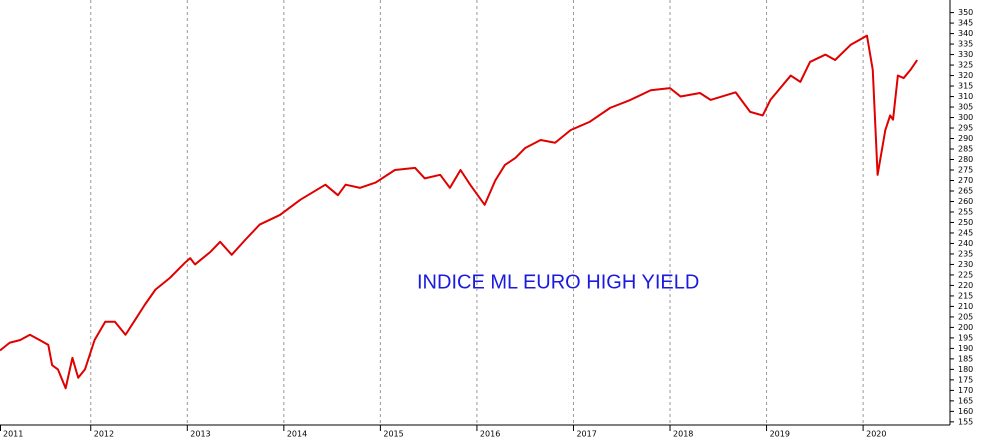  Describe the element at coordinates (965, 12) in the screenshot. I see `y-tick-label: 350` at that location.